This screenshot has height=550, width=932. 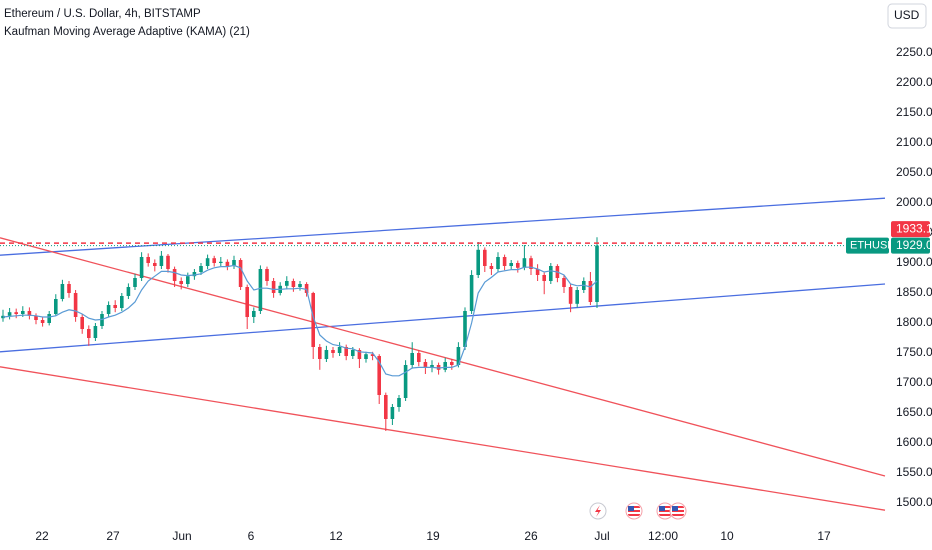 I want to click on y-tick-label: 2050.0, so click(x=914, y=172).